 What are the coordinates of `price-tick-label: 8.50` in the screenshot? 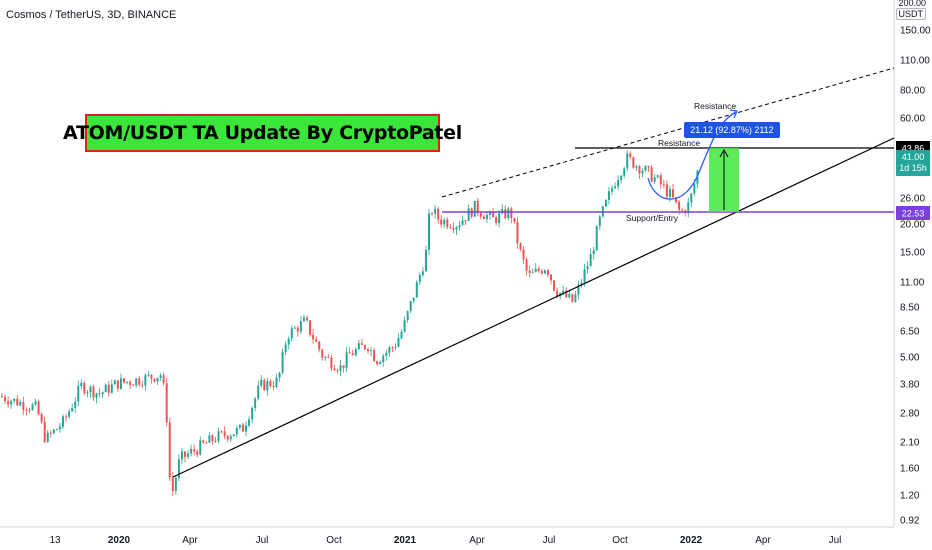 It's located at (910, 308).